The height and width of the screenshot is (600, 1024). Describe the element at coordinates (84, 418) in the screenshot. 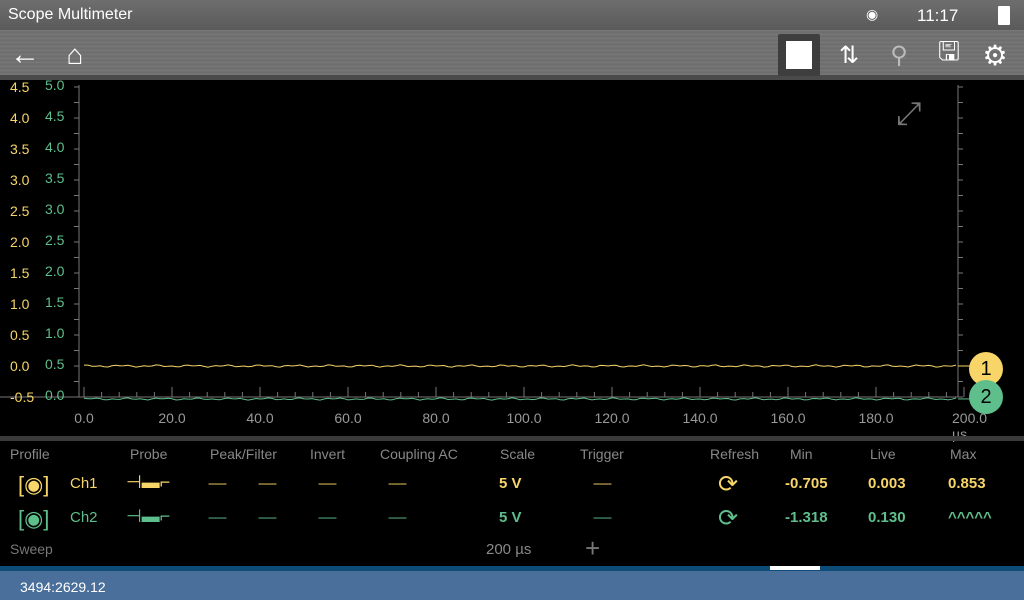

I see `x-tick-label: 0.0` at that location.